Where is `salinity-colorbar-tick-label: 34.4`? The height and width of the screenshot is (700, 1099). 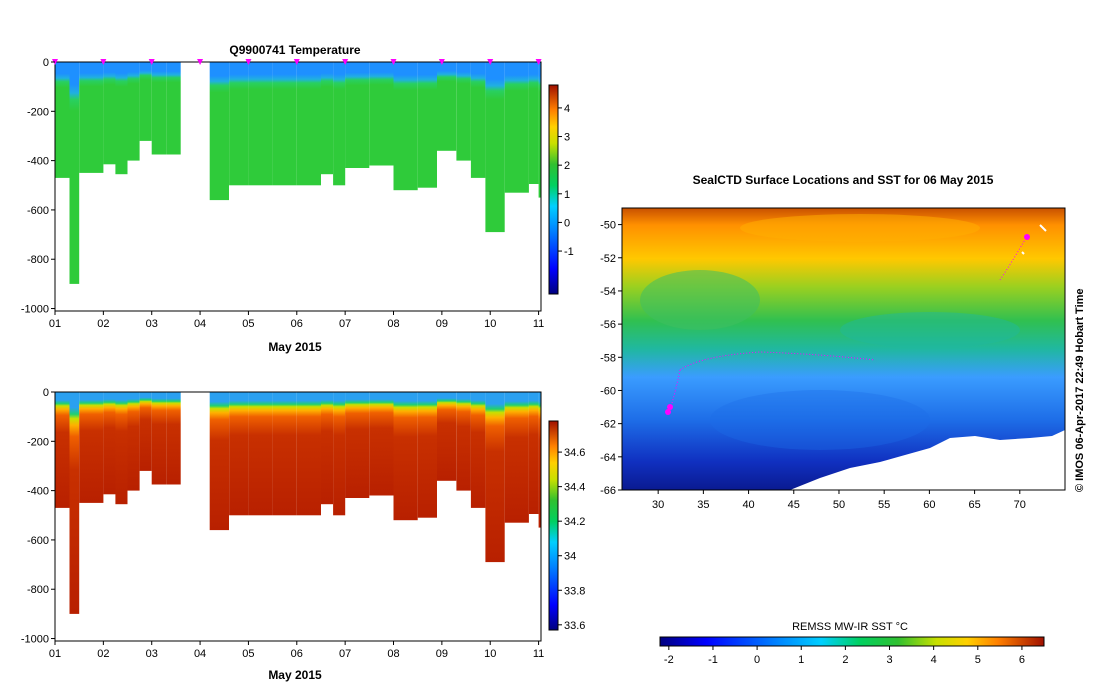 salinity-colorbar-tick-label: 34.4 is located at coordinates (574, 488).